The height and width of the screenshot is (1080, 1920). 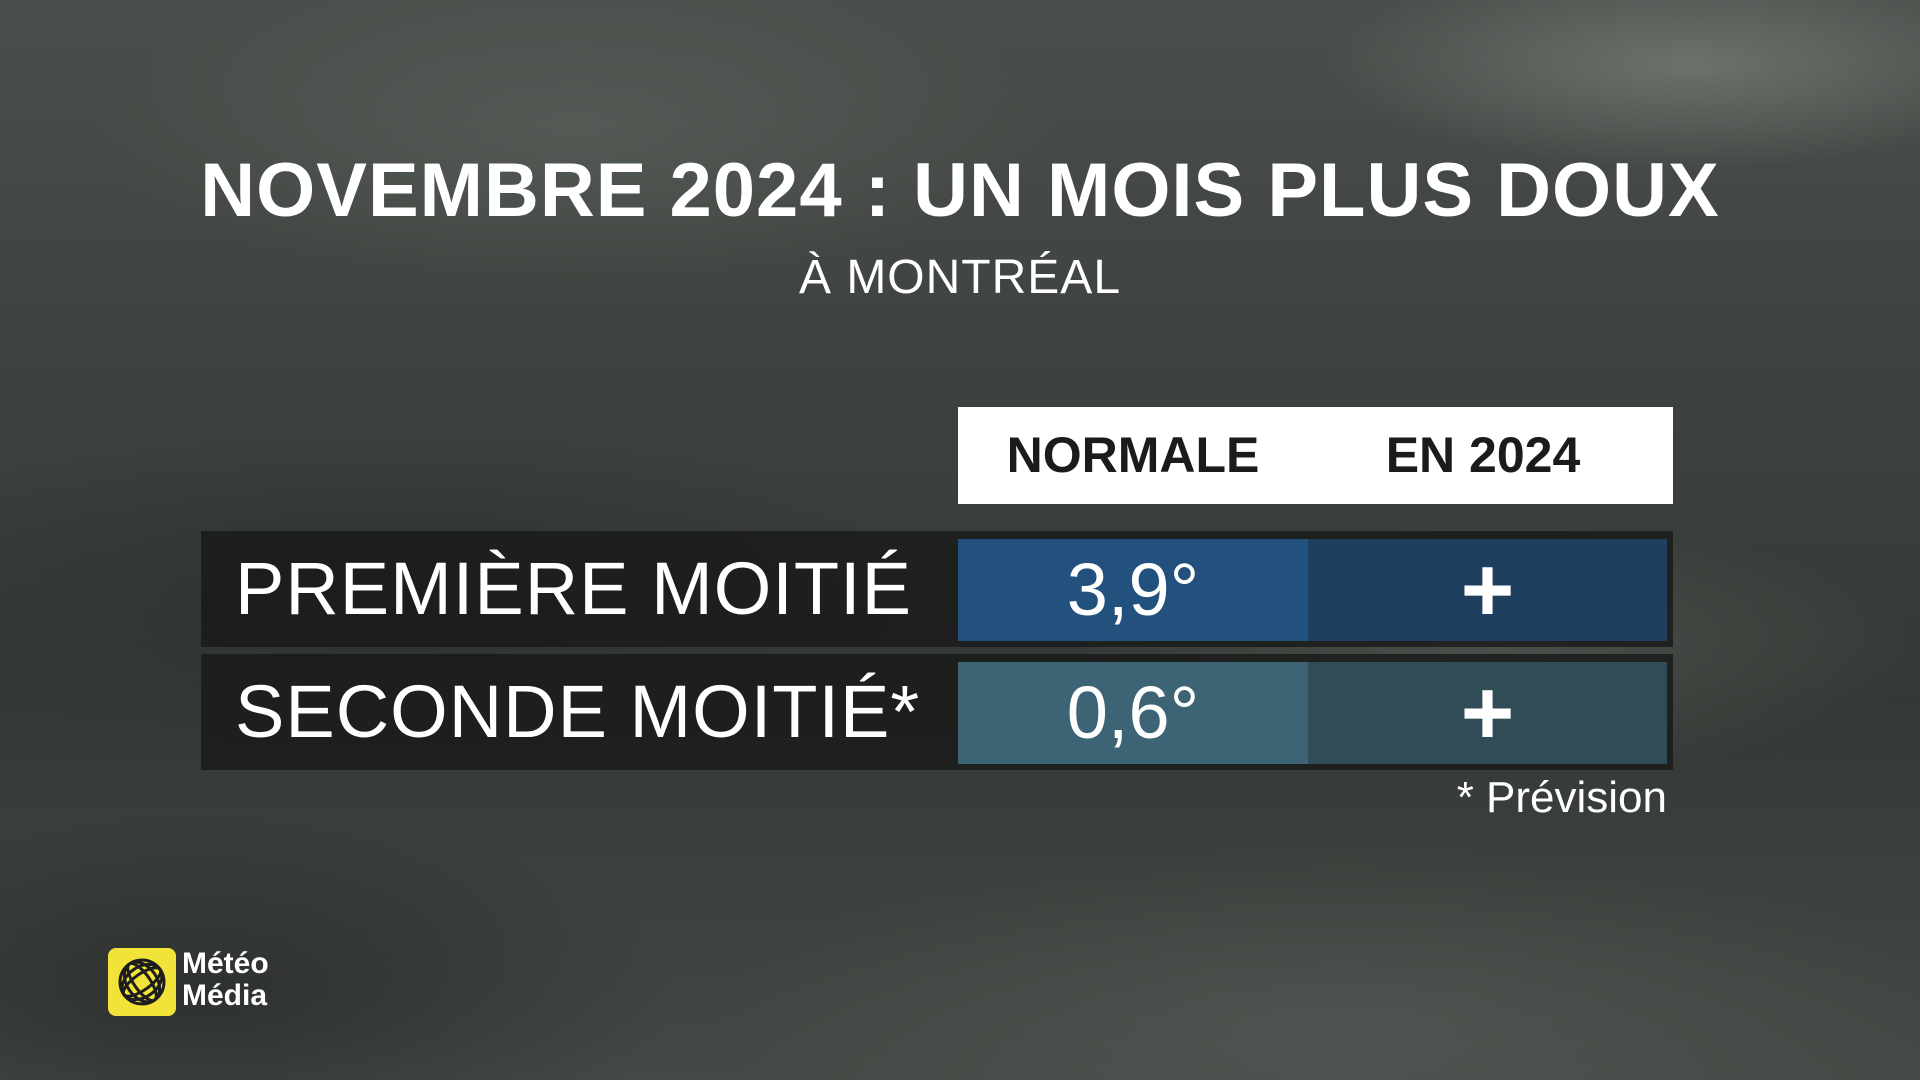 I want to click on row-label: SECONDE MOITIÉ*, so click(x=578, y=711).